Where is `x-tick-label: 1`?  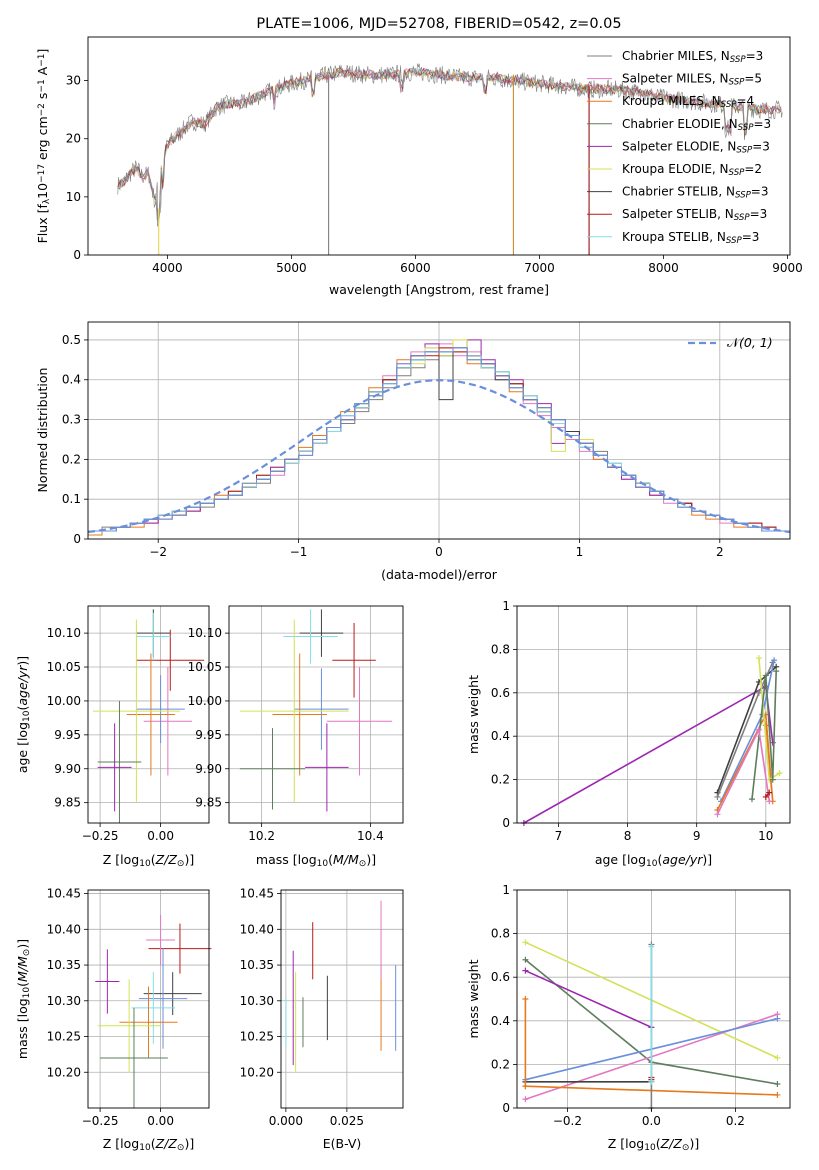
x-tick-label: 1 is located at coordinates (580, 552).